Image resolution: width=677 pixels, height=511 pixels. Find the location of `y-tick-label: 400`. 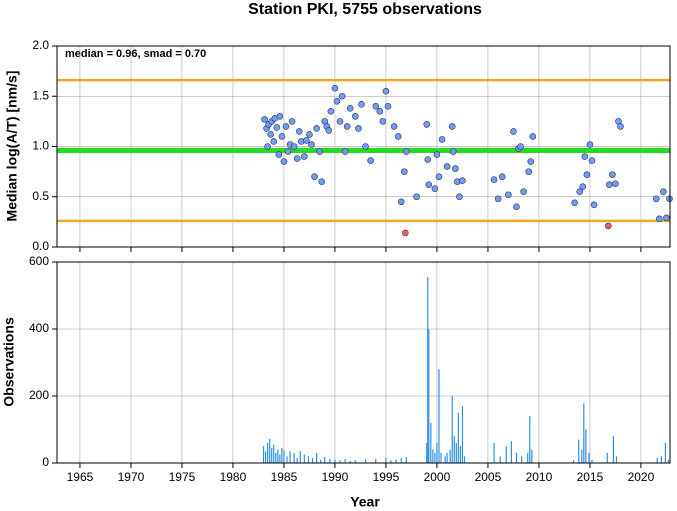

y-tick-label: 400 is located at coordinates (39, 328).